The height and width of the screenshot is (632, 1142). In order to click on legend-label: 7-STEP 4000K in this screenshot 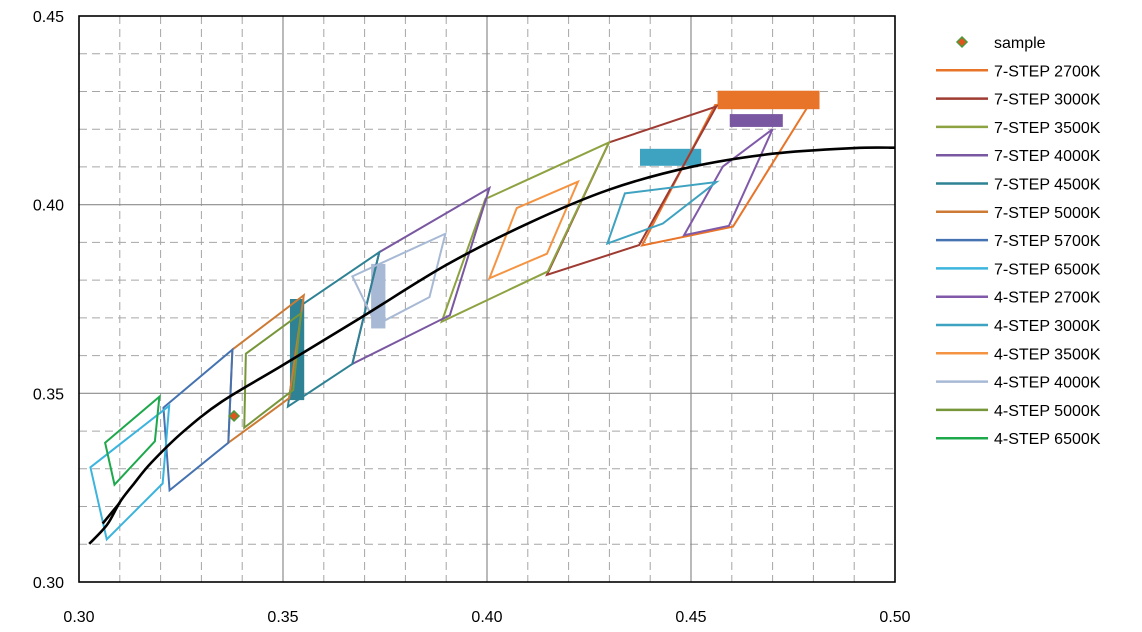, I will do `click(1047, 156)`.